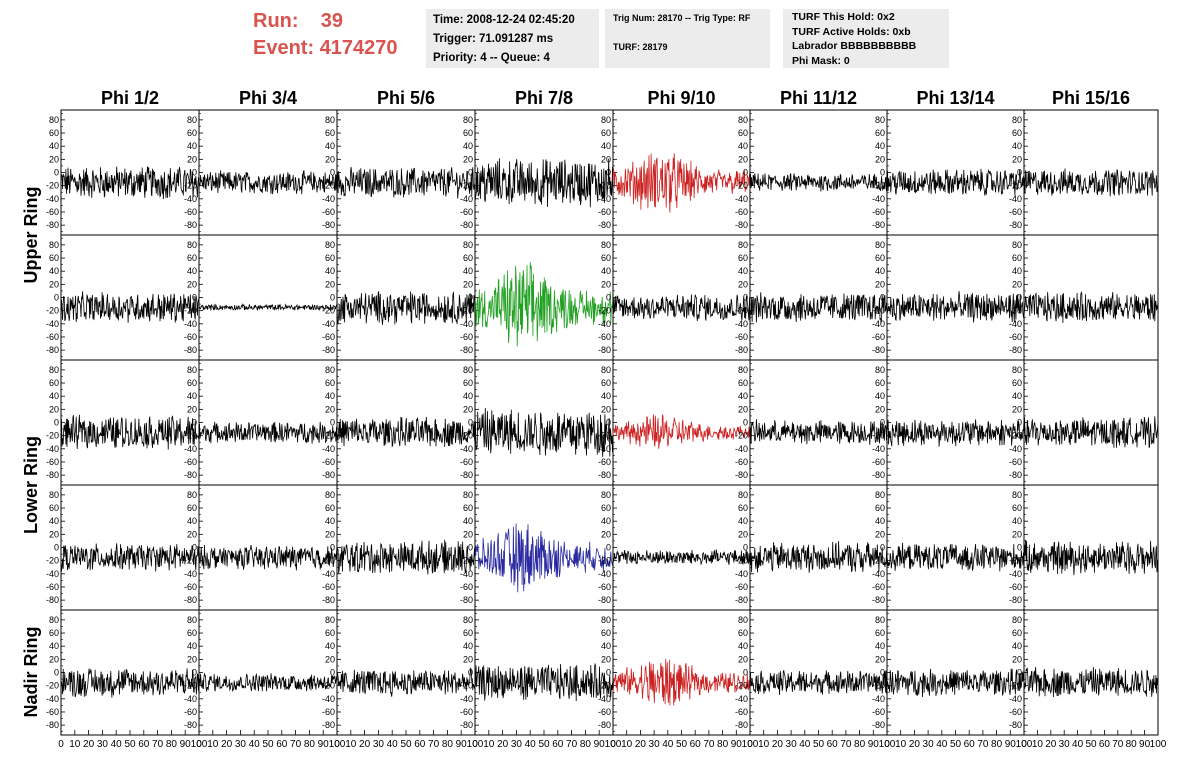 The height and width of the screenshot is (772, 1196). What do you see at coordinates (750, 744) in the screenshot?
I see `x-tick-label: 100` at bounding box center [750, 744].